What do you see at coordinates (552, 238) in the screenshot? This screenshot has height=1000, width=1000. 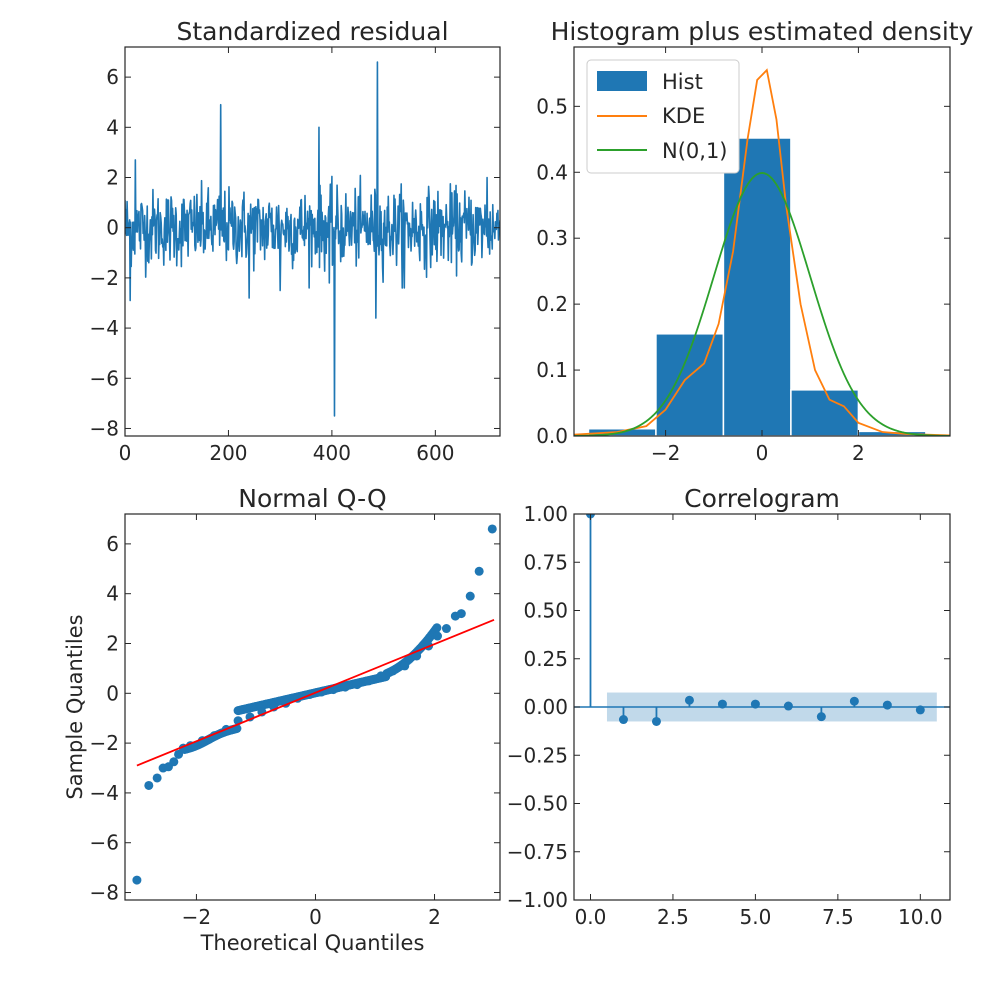 I see `y-tick-label: 0.3` at bounding box center [552, 238].